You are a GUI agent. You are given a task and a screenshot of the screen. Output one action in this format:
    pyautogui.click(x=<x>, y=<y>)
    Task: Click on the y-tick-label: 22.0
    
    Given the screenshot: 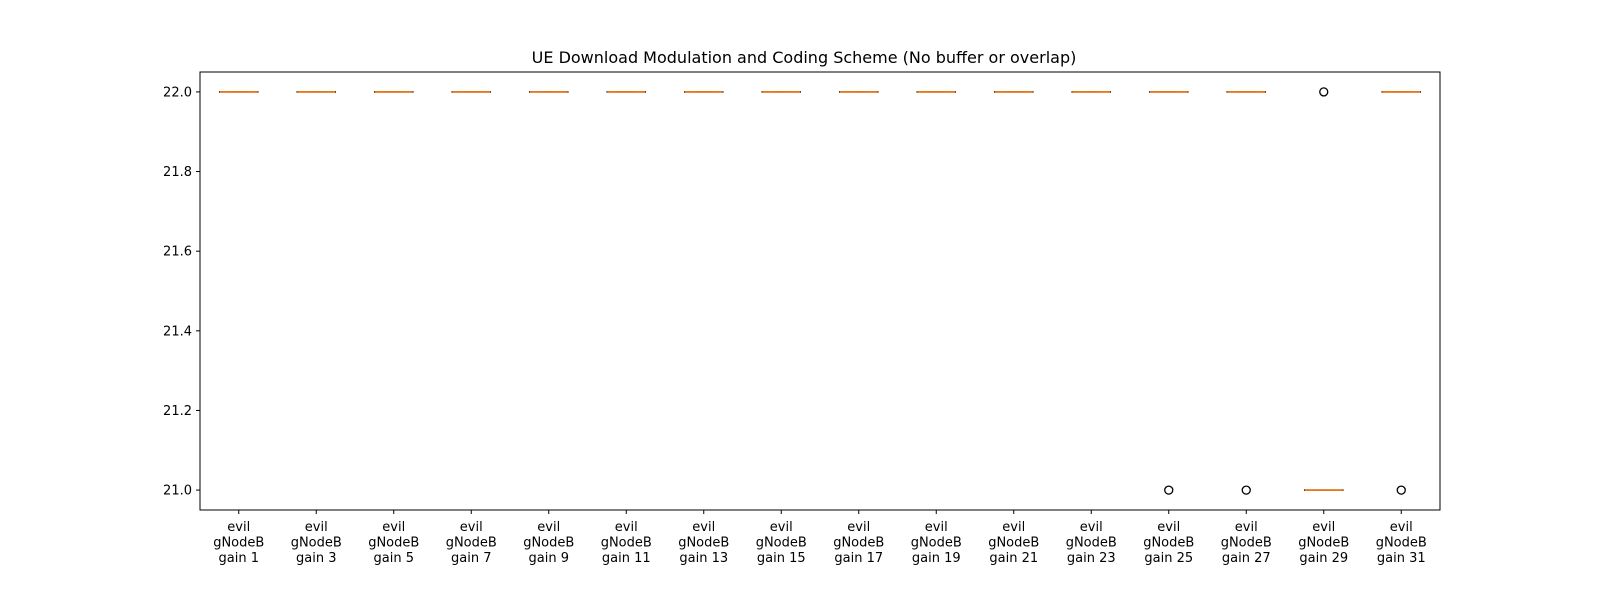 What is the action you would take?
    pyautogui.click(x=177, y=92)
    